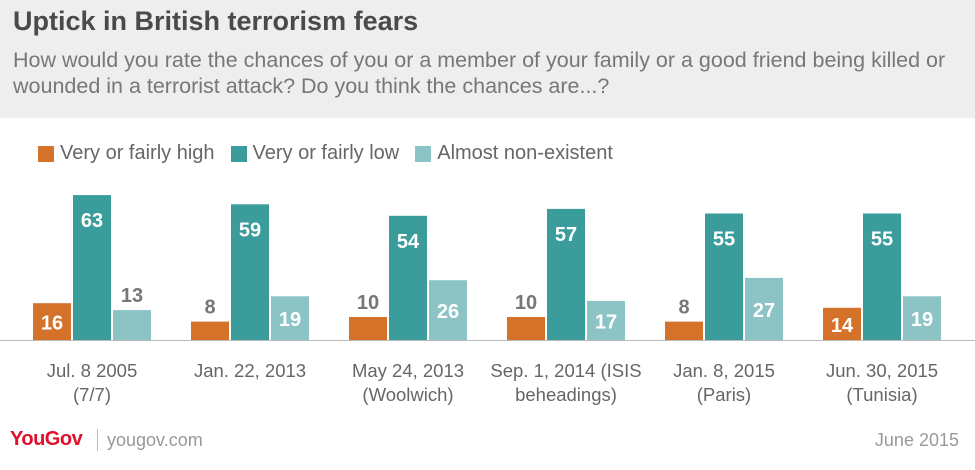  I want to click on footer-date: June 2015, so click(916, 440).